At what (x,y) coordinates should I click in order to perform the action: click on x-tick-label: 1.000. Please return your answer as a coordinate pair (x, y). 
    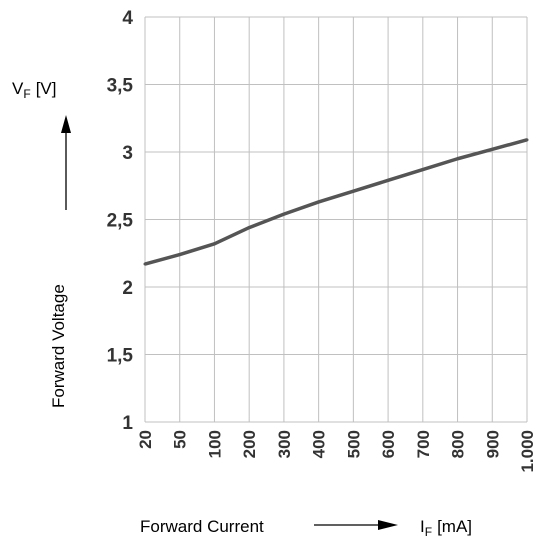
    Looking at the image, I should click on (527, 451).